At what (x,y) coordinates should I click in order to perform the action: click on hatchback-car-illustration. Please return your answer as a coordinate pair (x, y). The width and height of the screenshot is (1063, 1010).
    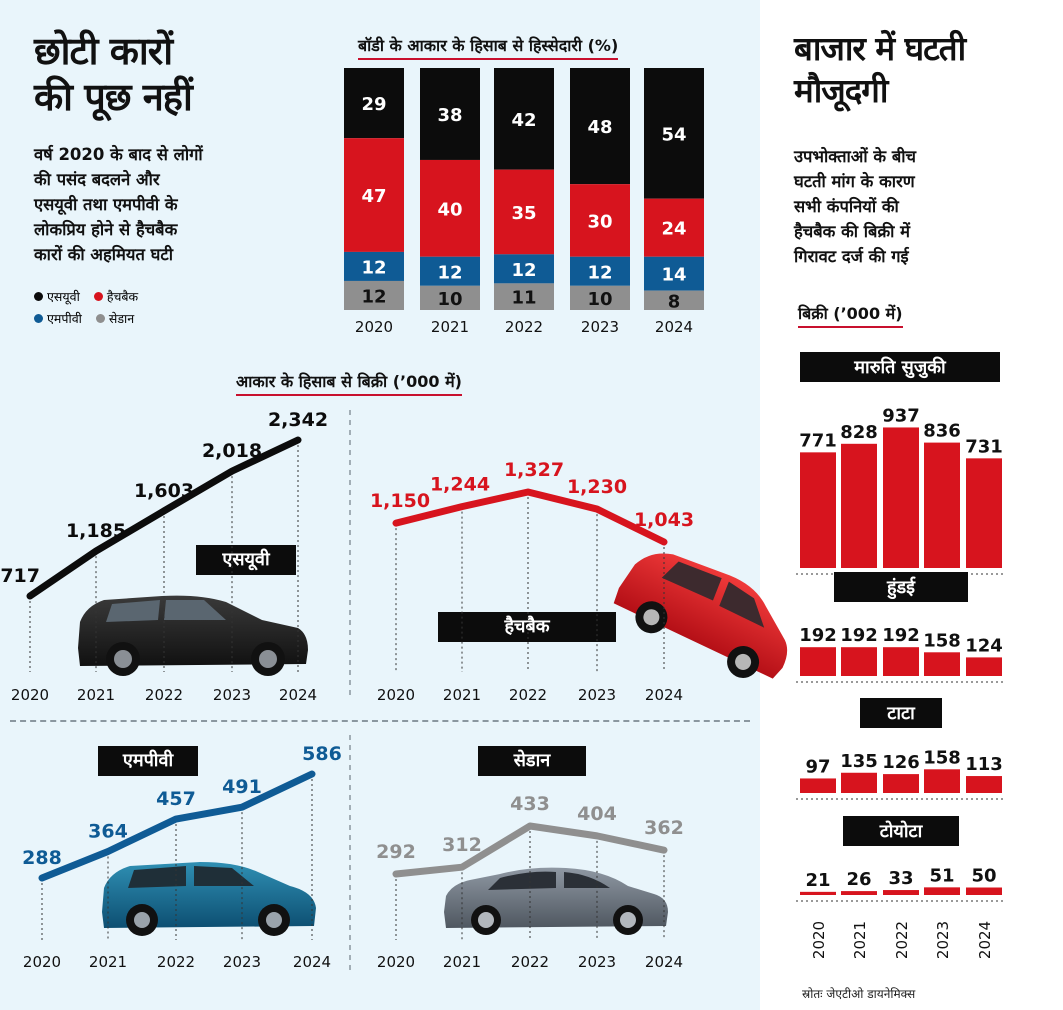
    Looking at the image, I should click on (700, 616).